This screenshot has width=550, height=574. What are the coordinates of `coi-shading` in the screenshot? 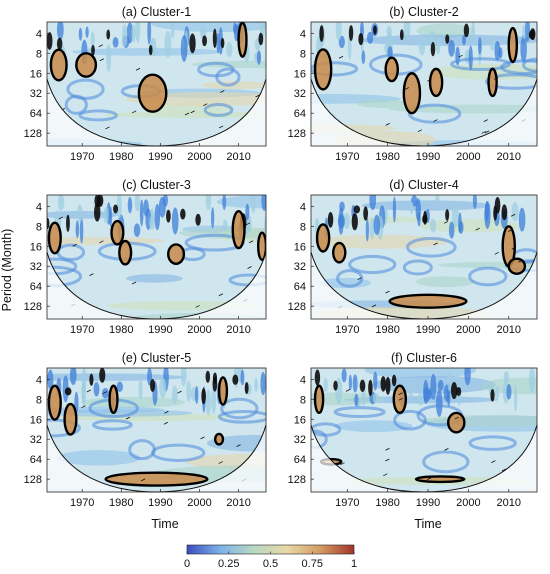 It's located at (424, 285).